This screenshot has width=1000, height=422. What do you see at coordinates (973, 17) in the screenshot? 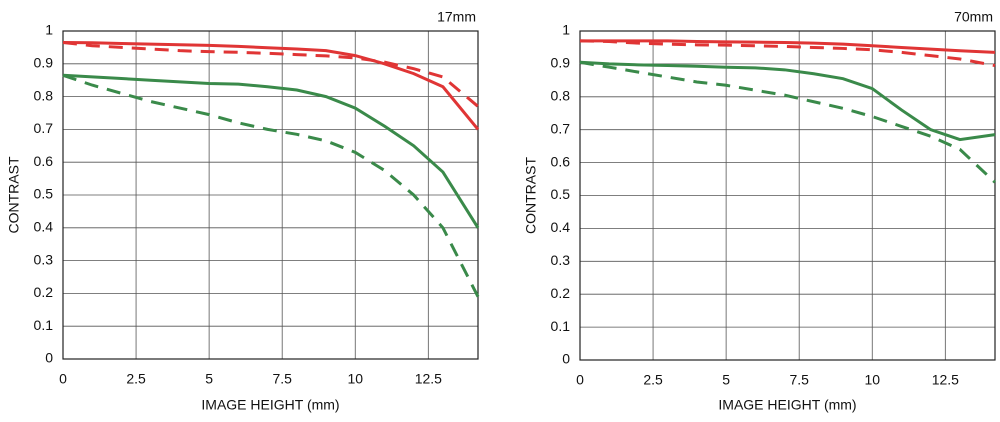
I see `chart-title: 70mm` at bounding box center [973, 17].